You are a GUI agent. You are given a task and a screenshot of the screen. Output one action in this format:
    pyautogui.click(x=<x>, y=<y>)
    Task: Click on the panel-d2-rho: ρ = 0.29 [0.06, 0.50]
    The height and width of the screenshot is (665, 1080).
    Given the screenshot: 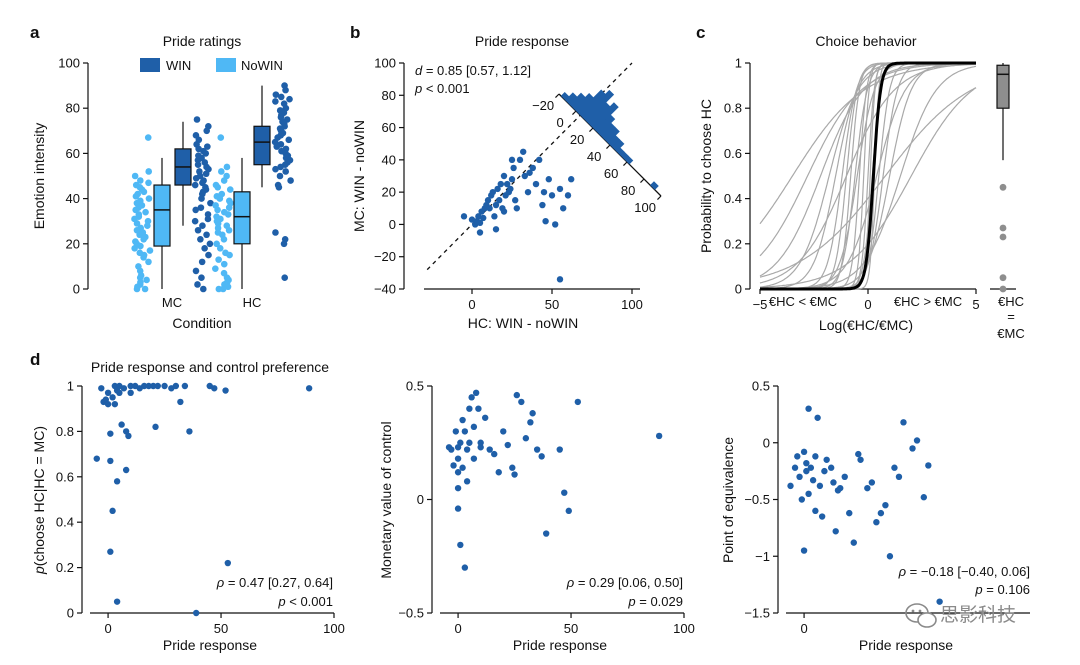 What is the action you would take?
    pyautogui.click(x=624, y=582)
    